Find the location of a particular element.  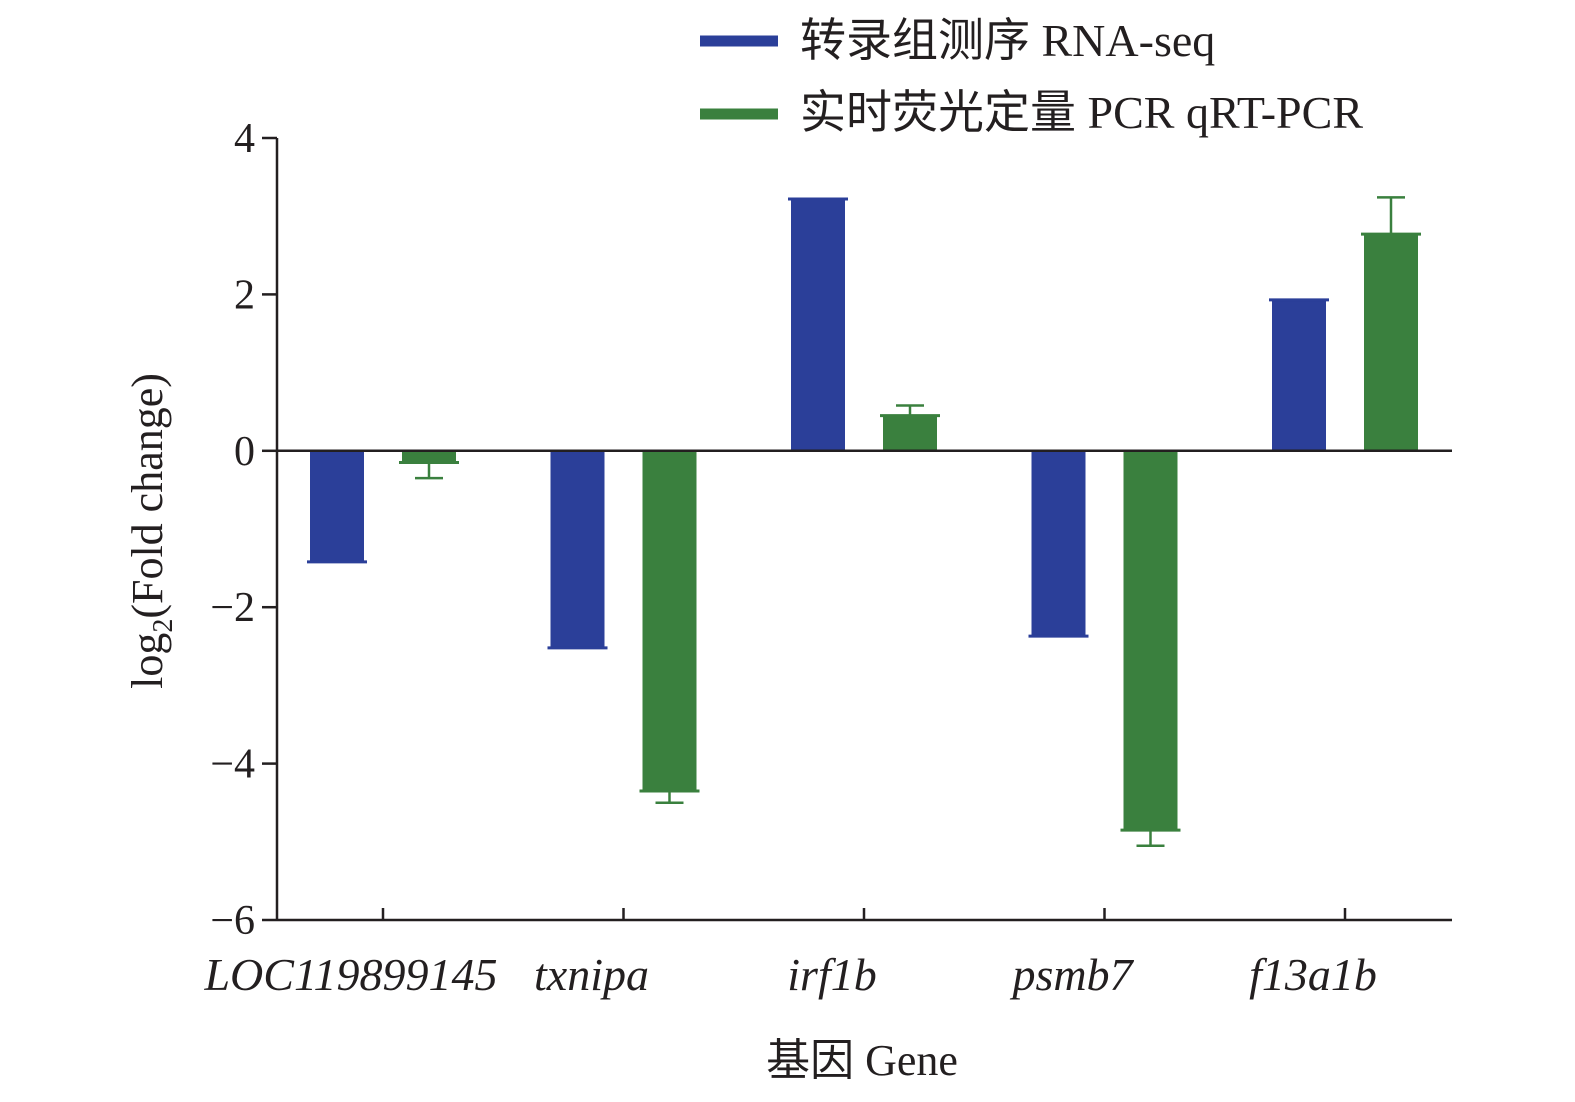

y-tick-label: −4 is located at coordinates (232, 765).